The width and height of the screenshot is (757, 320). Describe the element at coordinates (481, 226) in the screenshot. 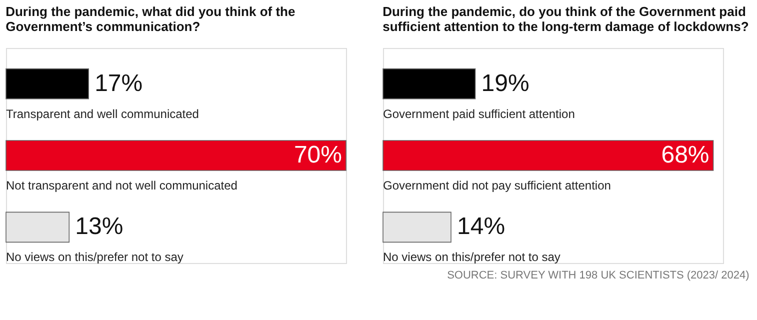

I see `data-label: 14%` at that location.